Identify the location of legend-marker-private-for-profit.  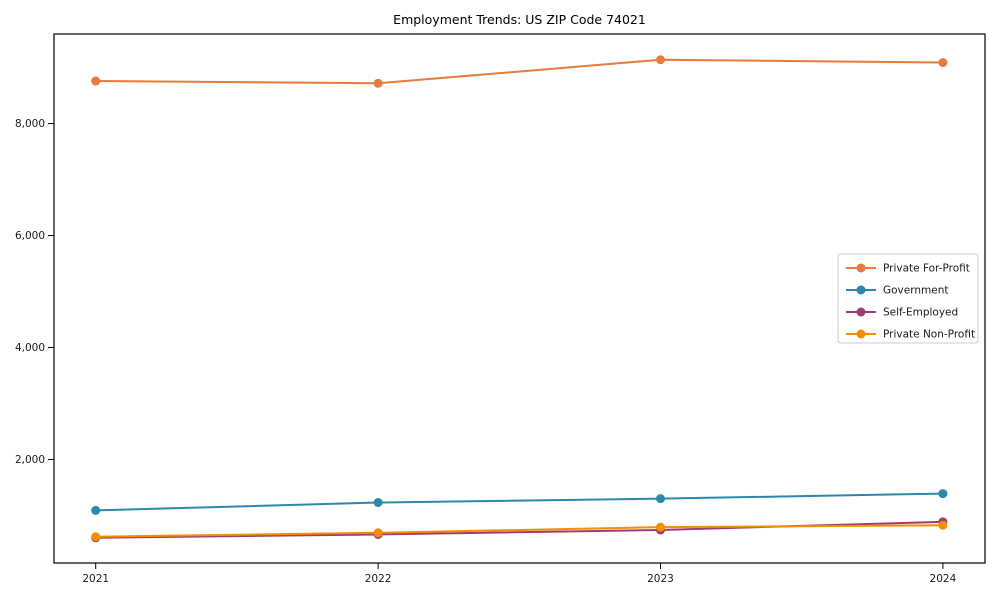
(861, 268).